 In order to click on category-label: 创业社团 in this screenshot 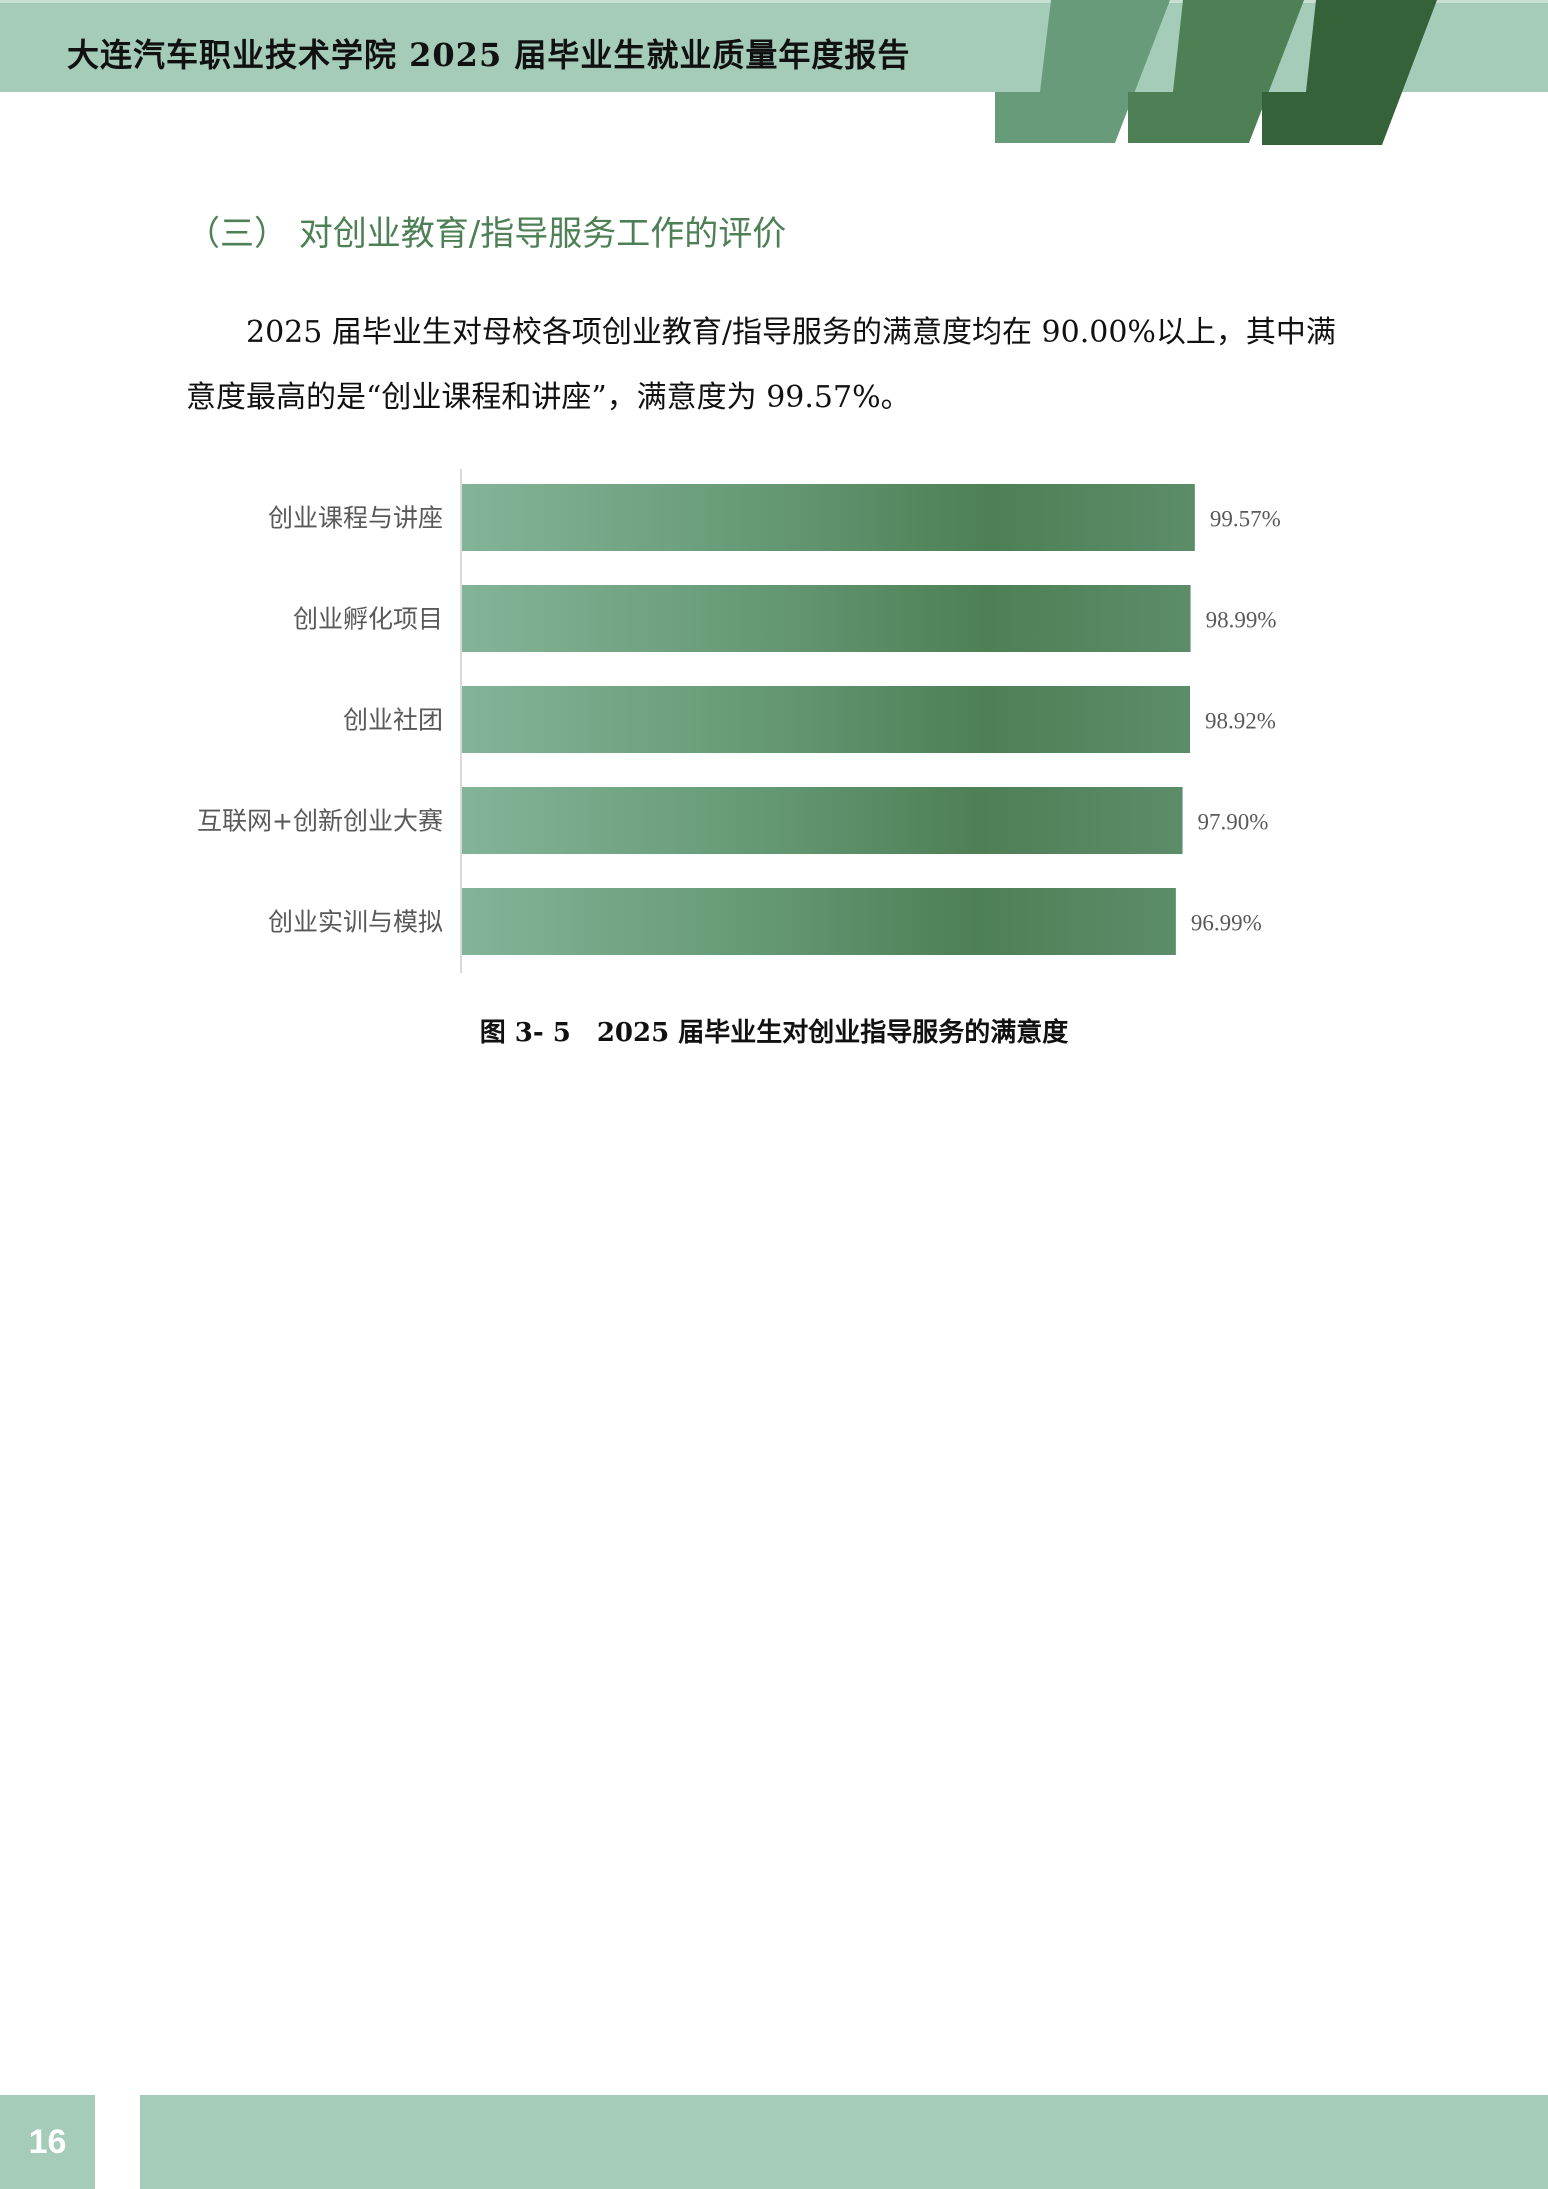, I will do `click(393, 720)`.